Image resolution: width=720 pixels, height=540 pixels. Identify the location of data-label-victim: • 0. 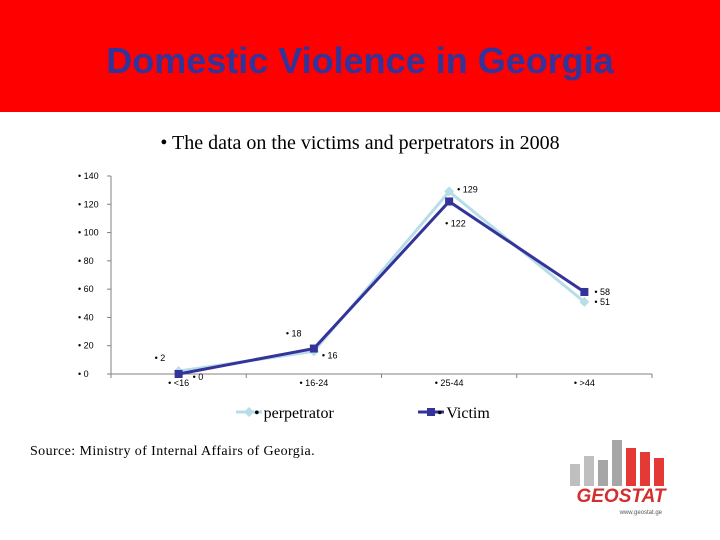
(198, 377).